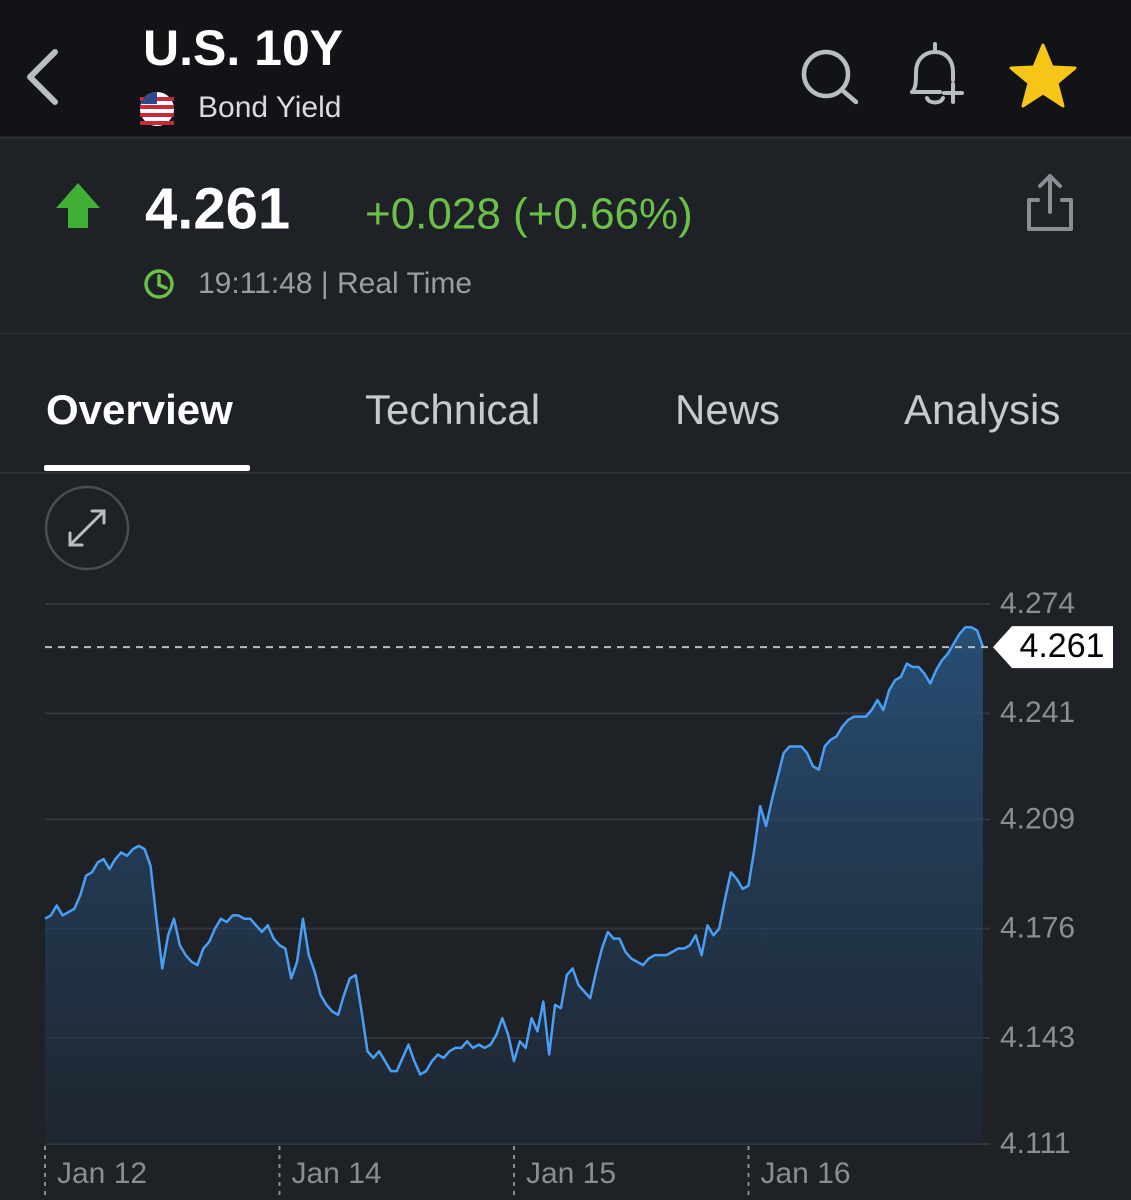 This screenshot has width=1131, height=1200. I want to click on price-change: +0.028 (+0.66%), so click(529, 214).